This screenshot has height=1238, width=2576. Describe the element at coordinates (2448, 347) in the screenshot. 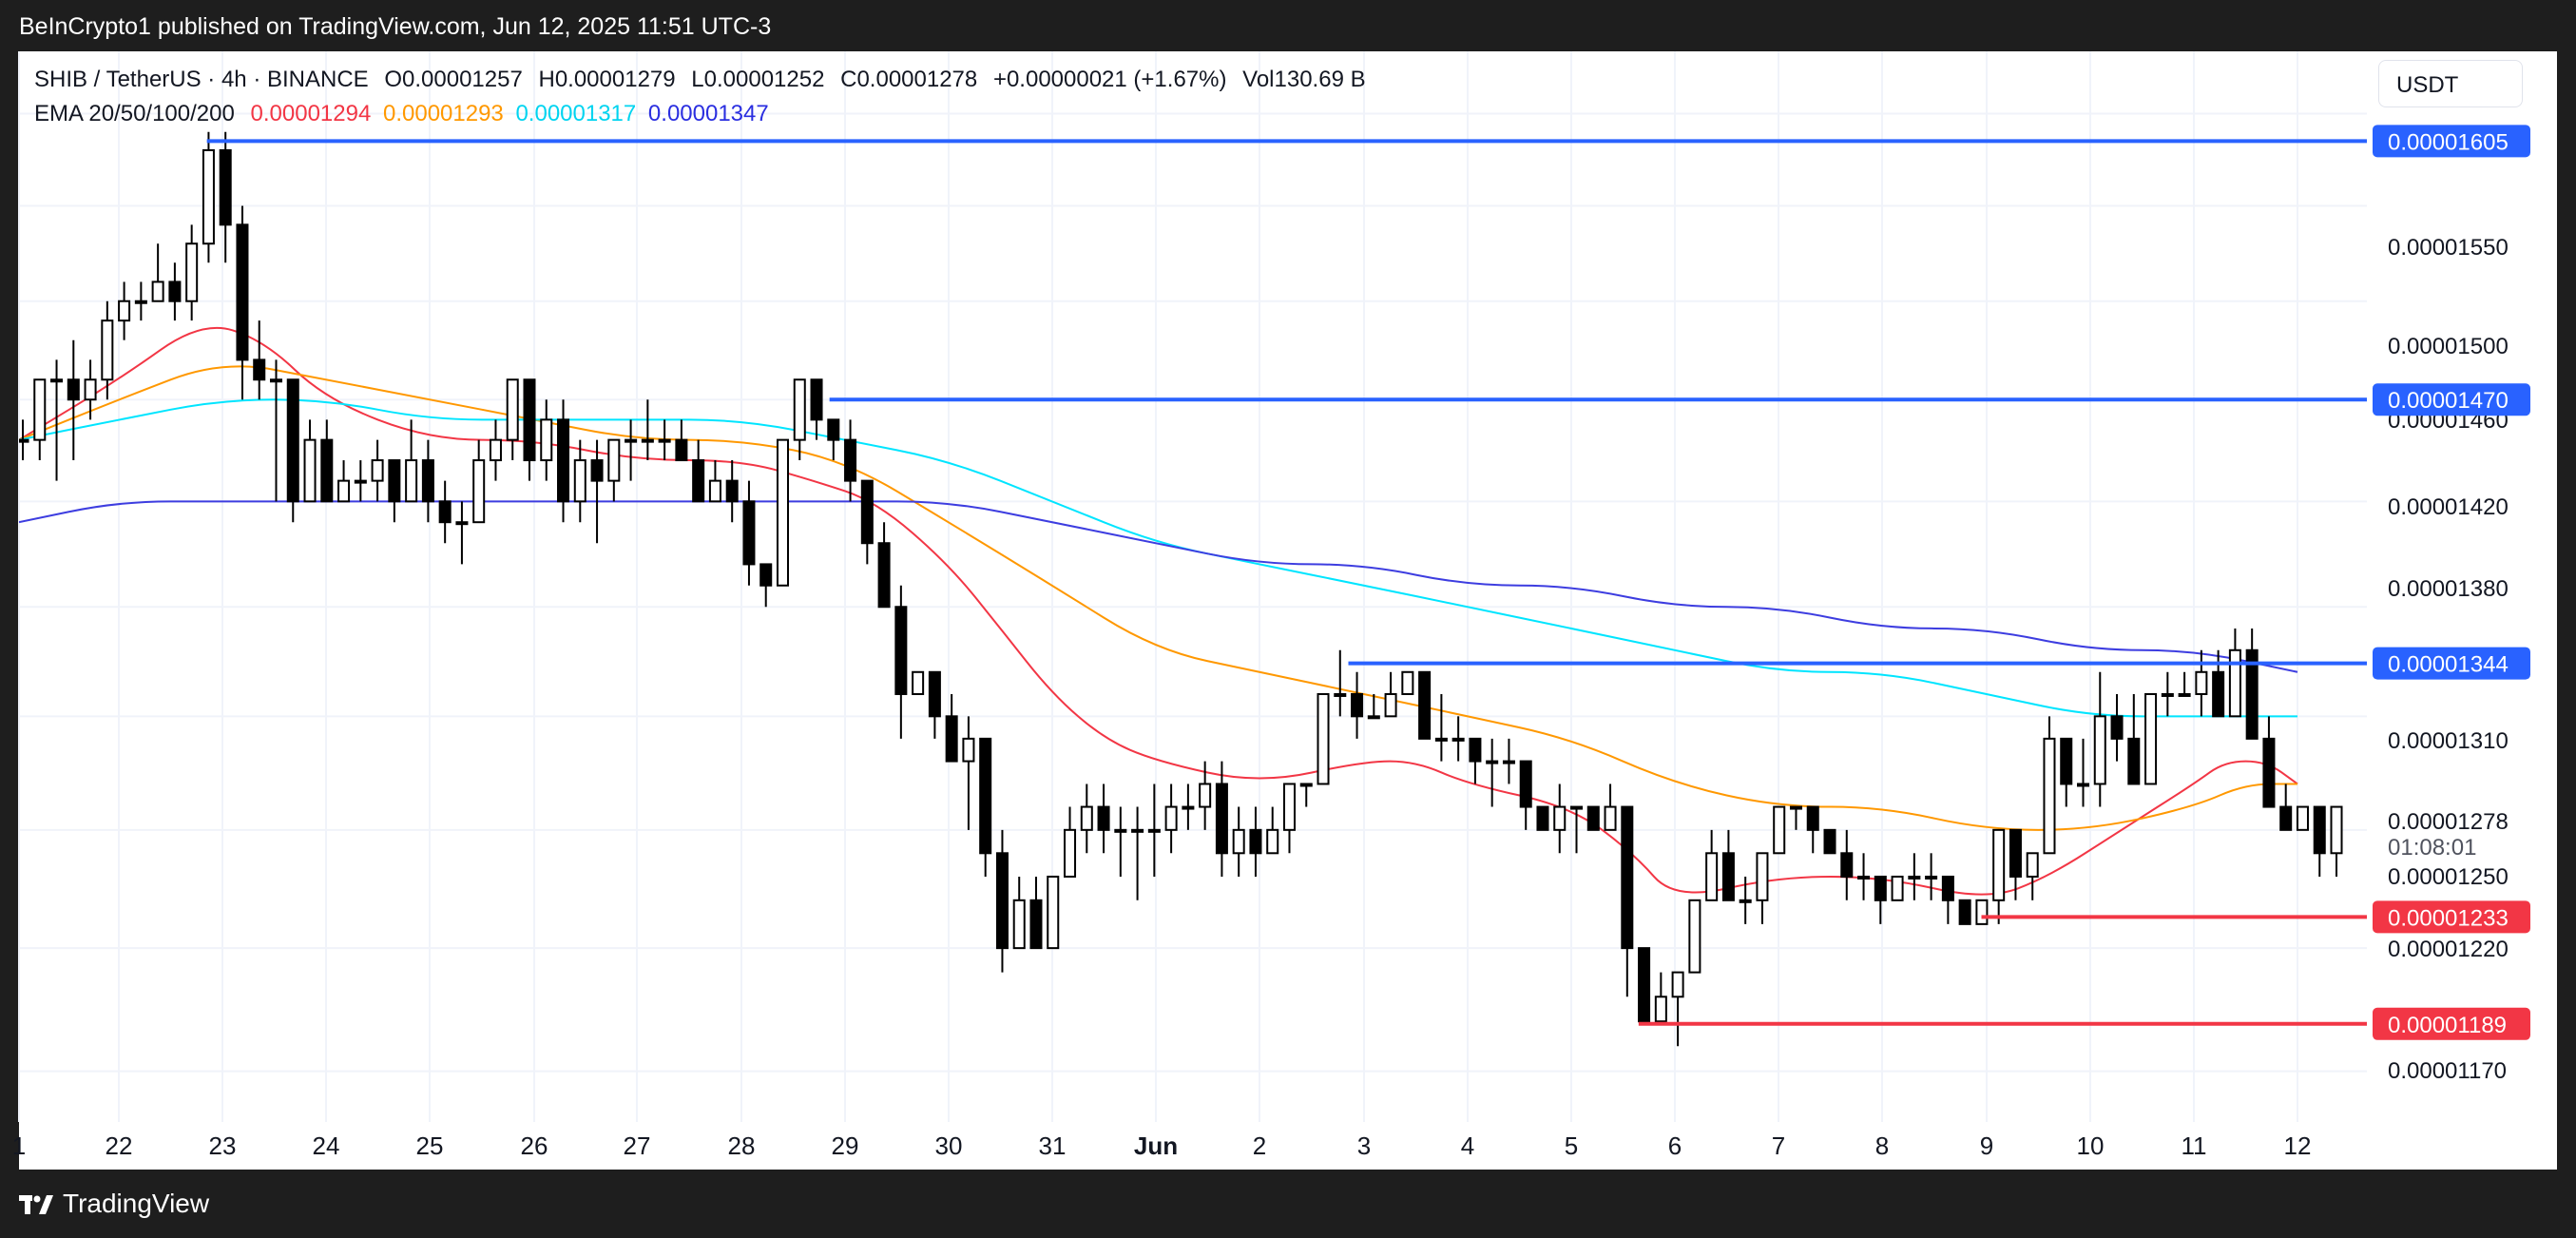

I see `price-axis-label: 0.00001500` at that location.